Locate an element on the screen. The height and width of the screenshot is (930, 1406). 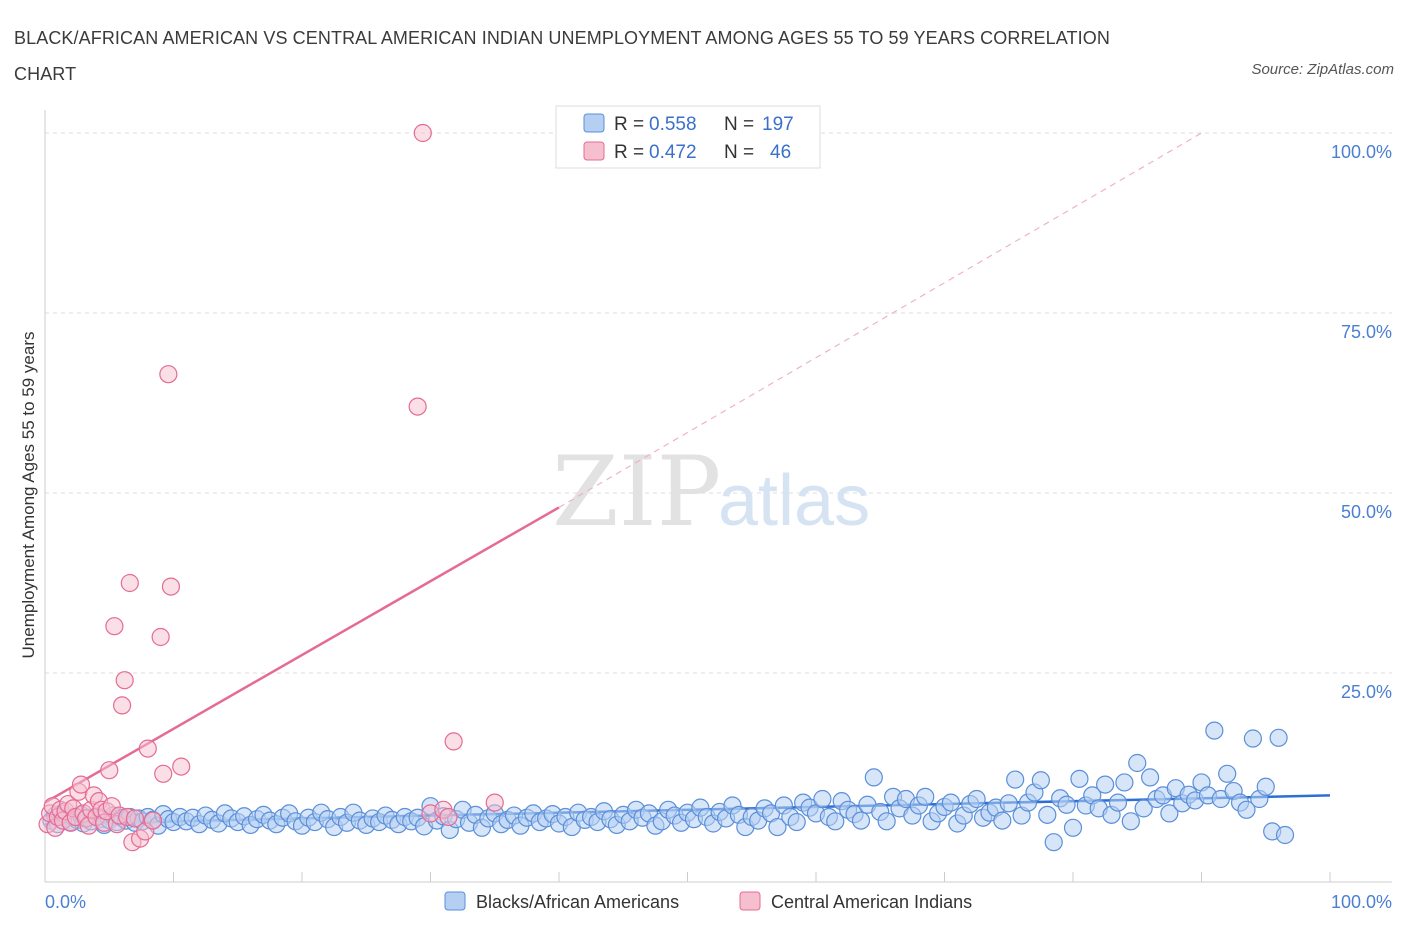
x-tick-label-min: 0.0% is located at coordinates (65, 902).